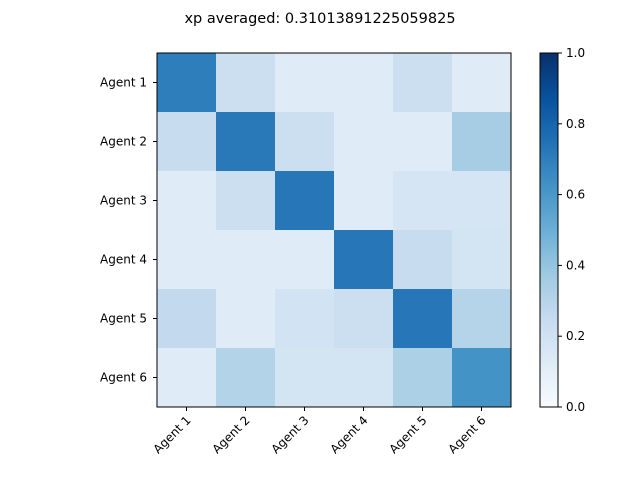 The height and width of the screenshot is (480, 640). What do you see at coordinates (575, 53) in the screenshot?
I see `colorbar-tick-label: 1.0` at bounding box center [575, 53].